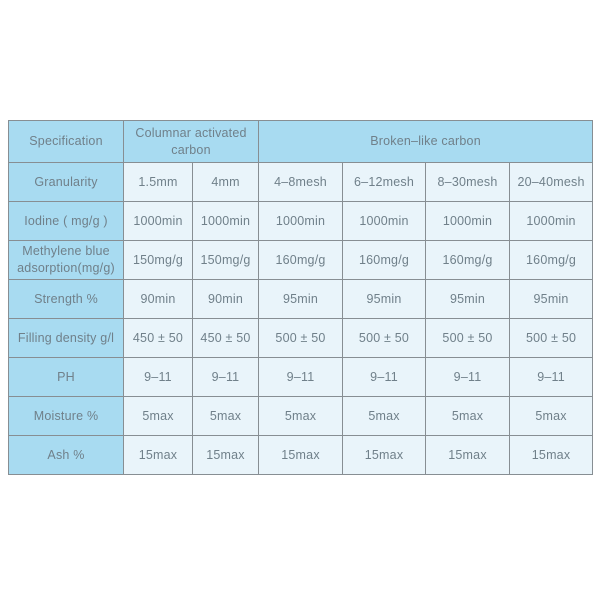 The width and height of the screenshot is (600, 600). Describe the element at coordinates (384, 182) in the screenshot. I see `table-cell: 6–12mesh` at that location.